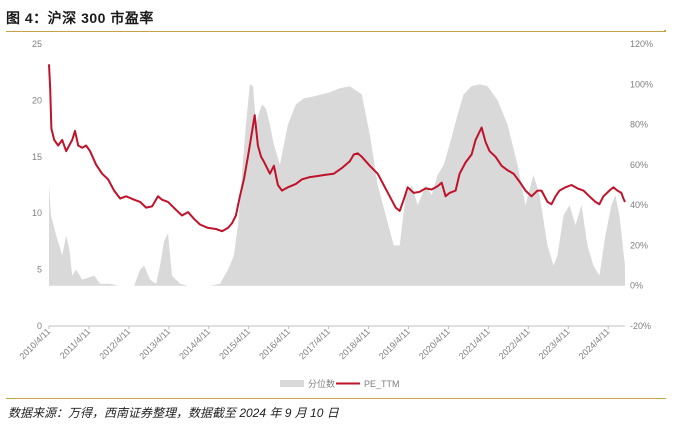 Image resolution: width=680 pixels, height=436 pixels. Describe the element at coordinates (354, 343) in the screenshot. I see `x-tick-label: 2018/4/11` at that location.